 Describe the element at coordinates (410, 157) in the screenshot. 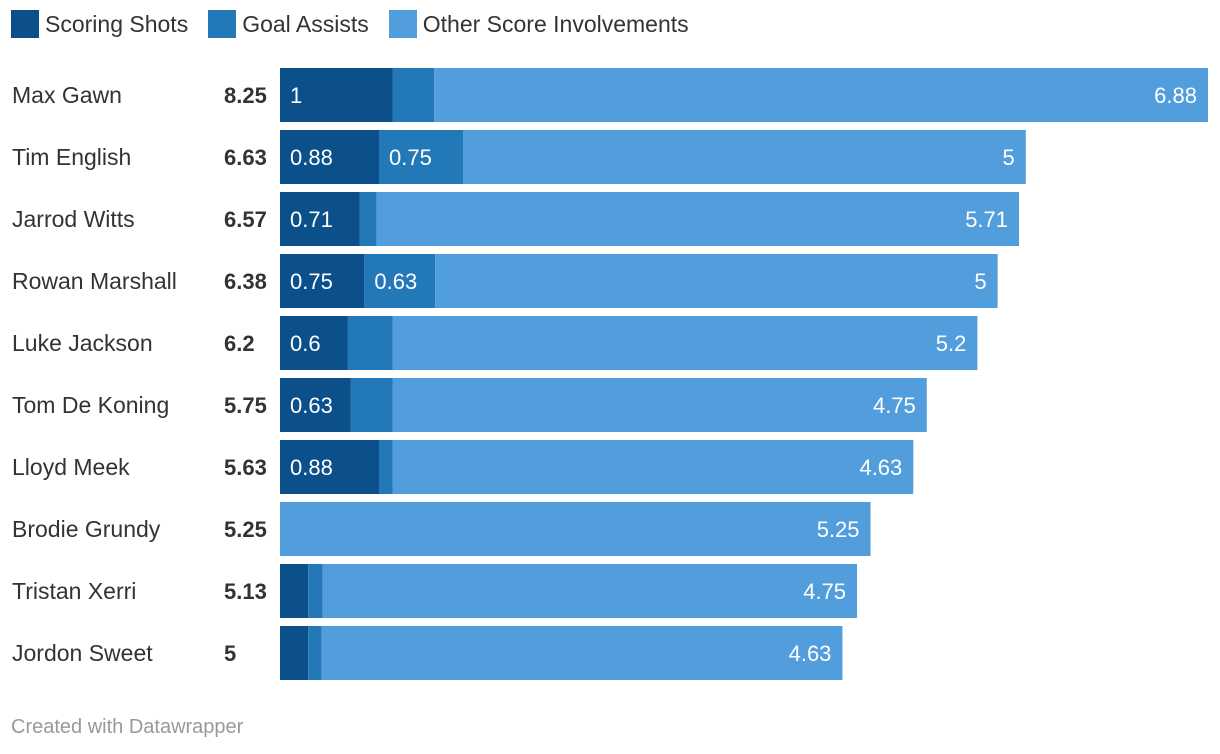

I see `data-label-goal-assists: 0.75` at that location.